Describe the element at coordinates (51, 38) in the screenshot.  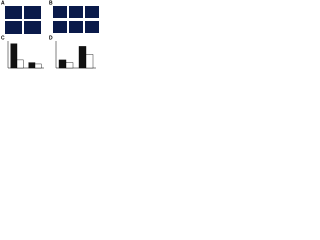
I see `panel-label: D` at that location.